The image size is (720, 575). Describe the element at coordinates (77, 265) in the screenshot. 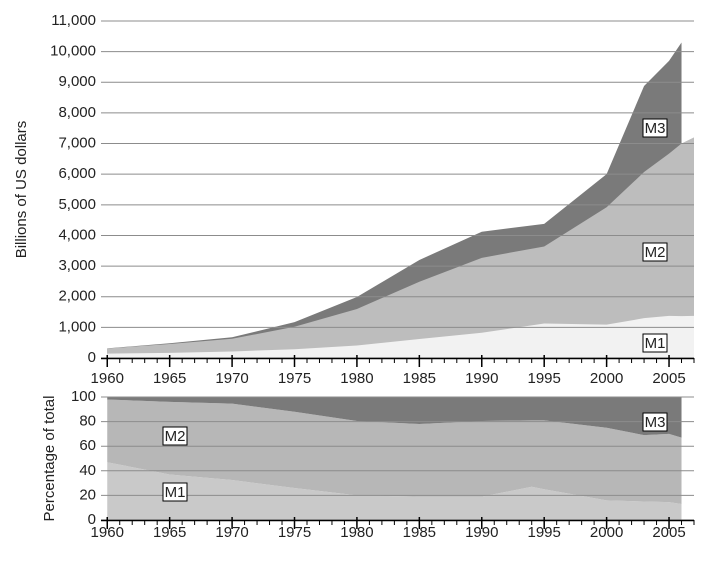

I see `y-tick-label: 3,000` at that location.